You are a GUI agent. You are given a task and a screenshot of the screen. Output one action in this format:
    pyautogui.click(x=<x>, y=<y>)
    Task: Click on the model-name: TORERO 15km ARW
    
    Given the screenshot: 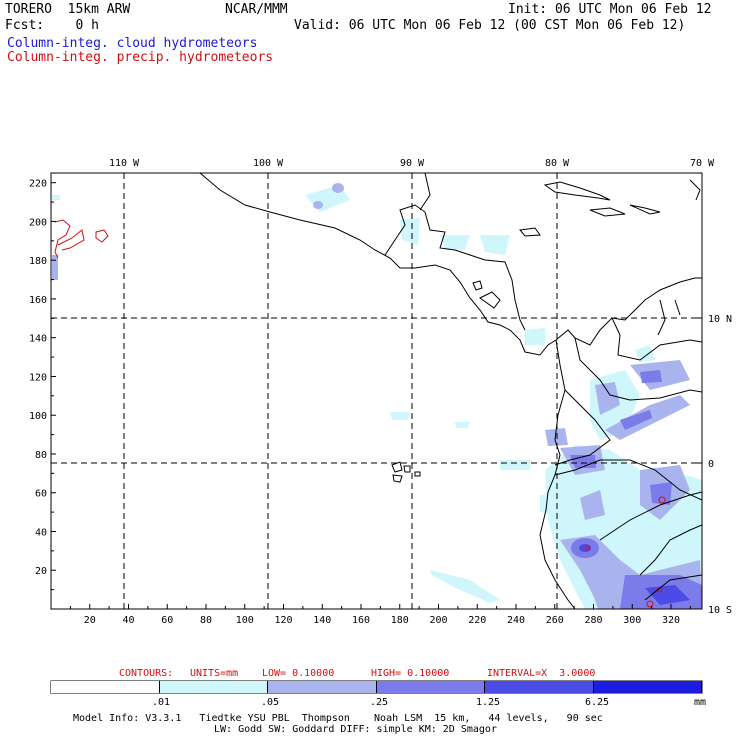 What is the action you would take?
    pyautogui.click(x=68, y=9)
    